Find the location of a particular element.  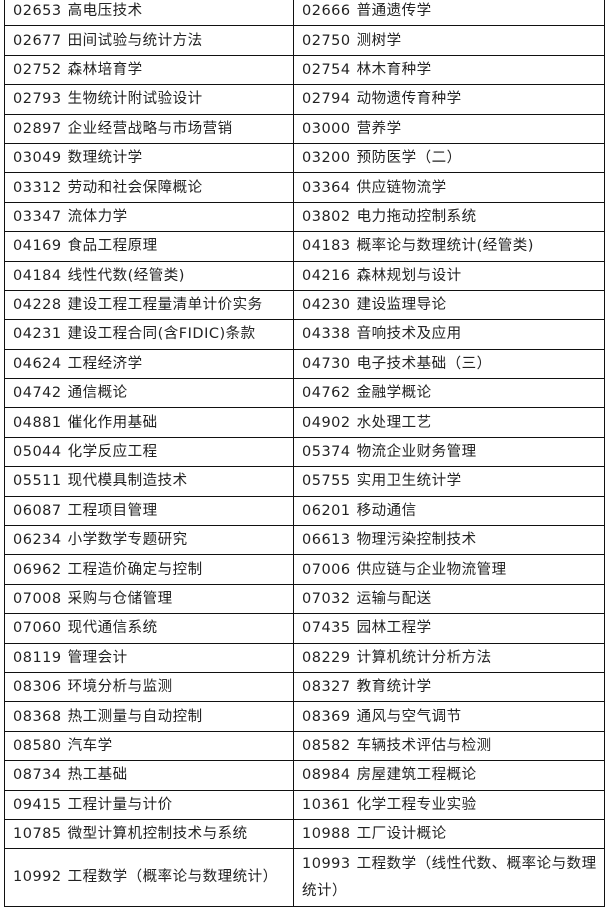

course-code: 03000 is located at coordinates (326, 128).